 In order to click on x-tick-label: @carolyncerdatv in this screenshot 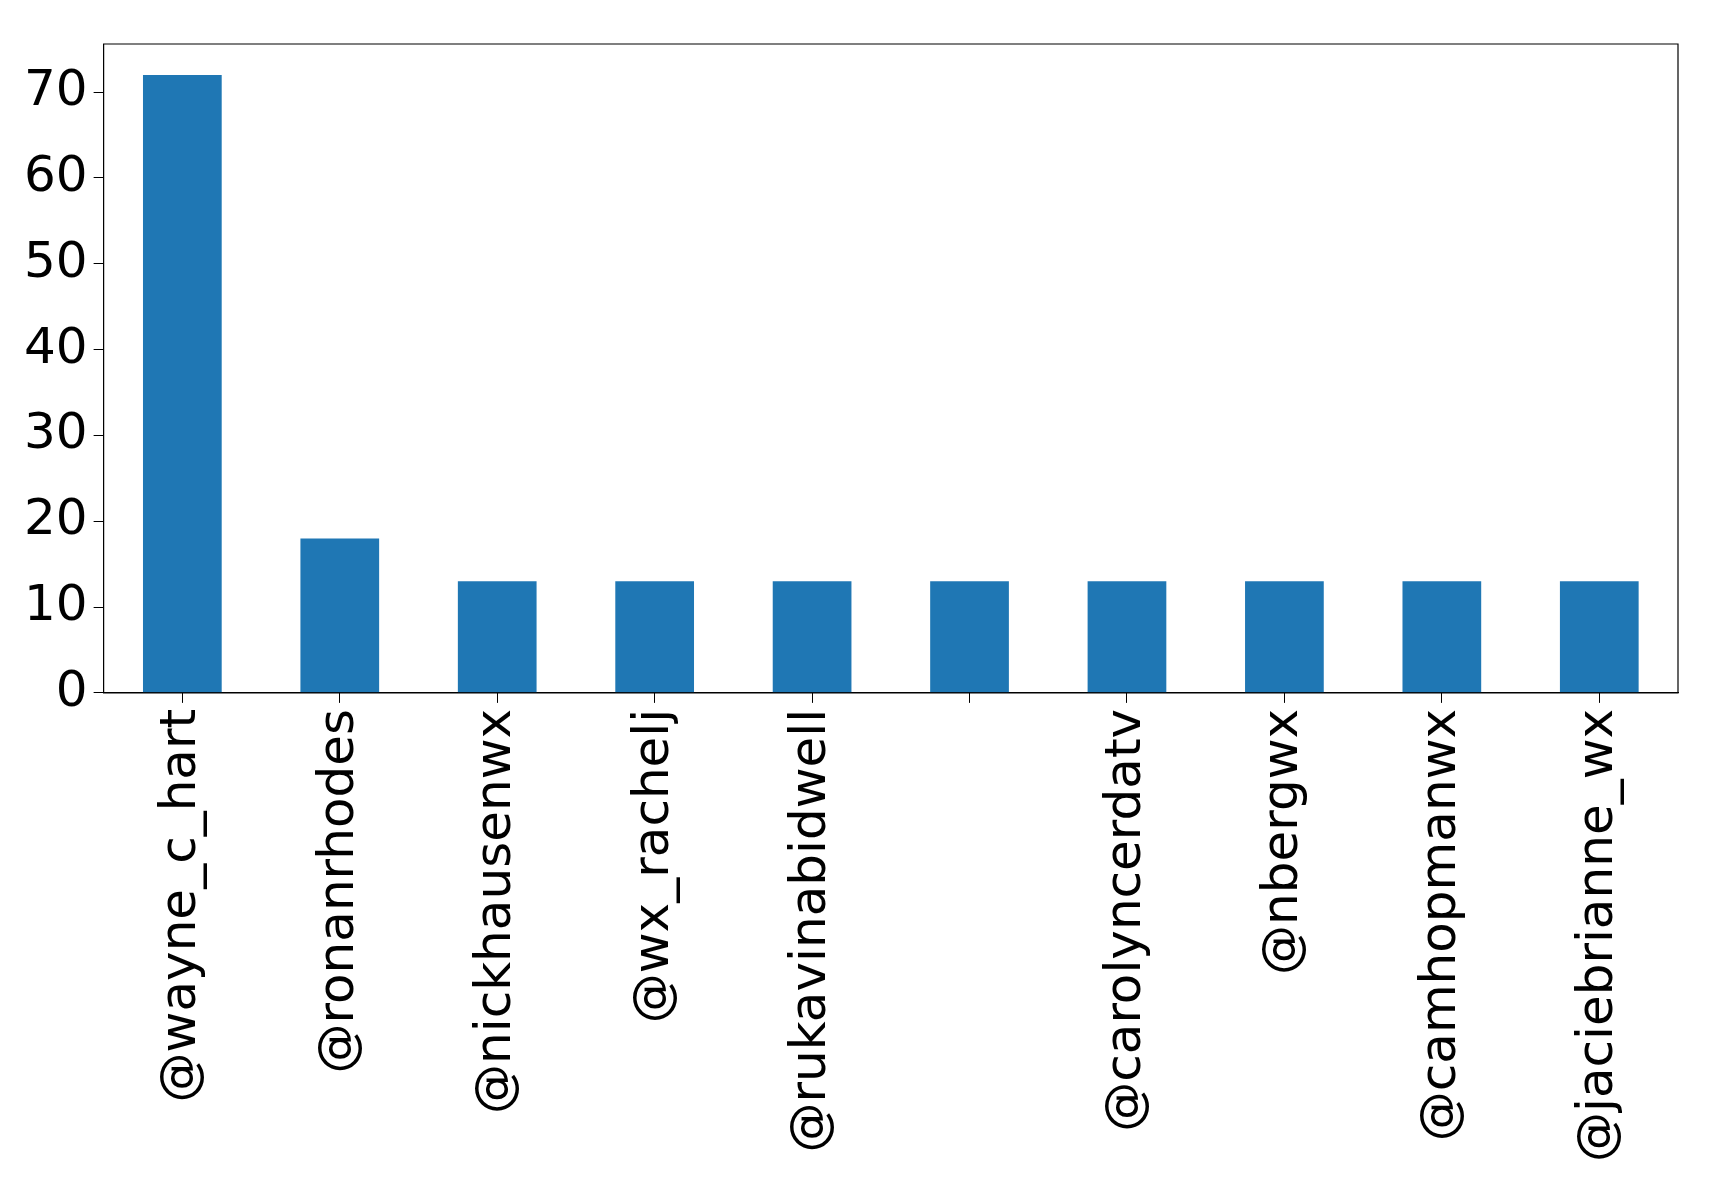, I will do `click(1122, 920)`.